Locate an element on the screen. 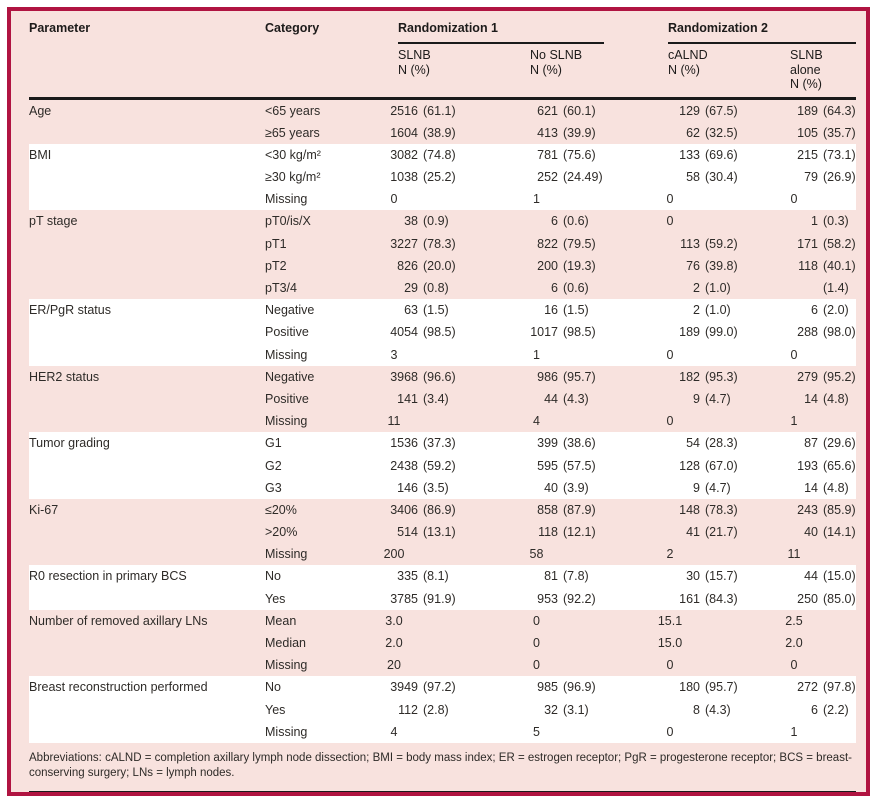  column-header-slnb: SLNB N (%) is located at coordinates (414, 62).